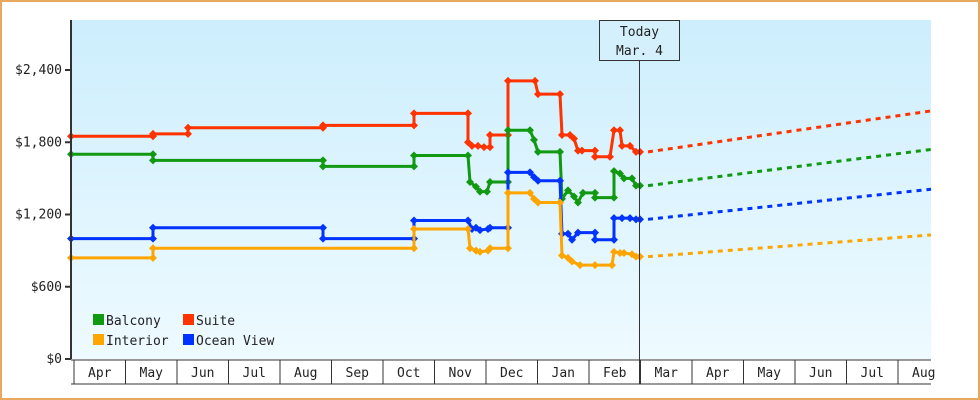 The height and width of the screenshot is (400, 980). I want to click on month-label: Mar, so click(667, 373).